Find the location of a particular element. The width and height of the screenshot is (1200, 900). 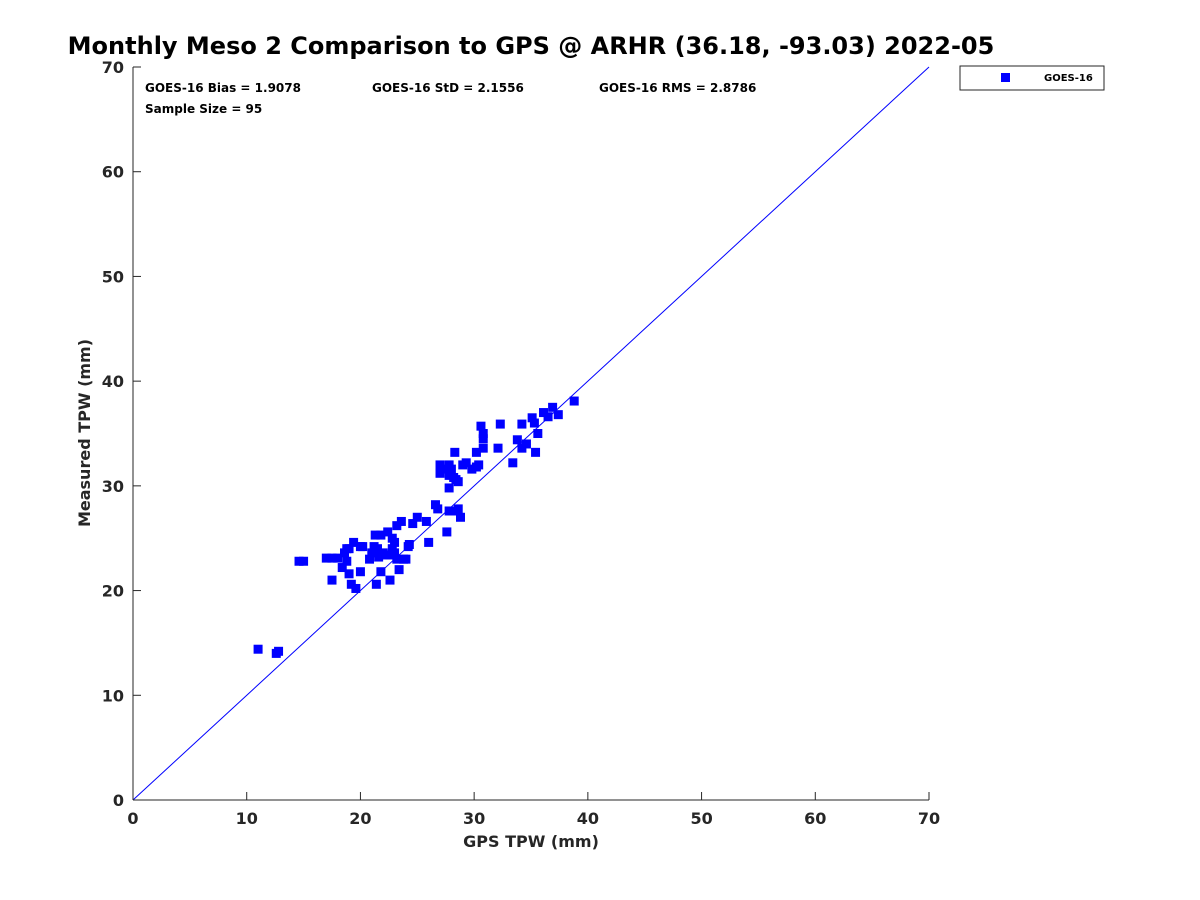

std-stat: GOES-16 StD = 2.1556 is located at coordinates (448, 88).